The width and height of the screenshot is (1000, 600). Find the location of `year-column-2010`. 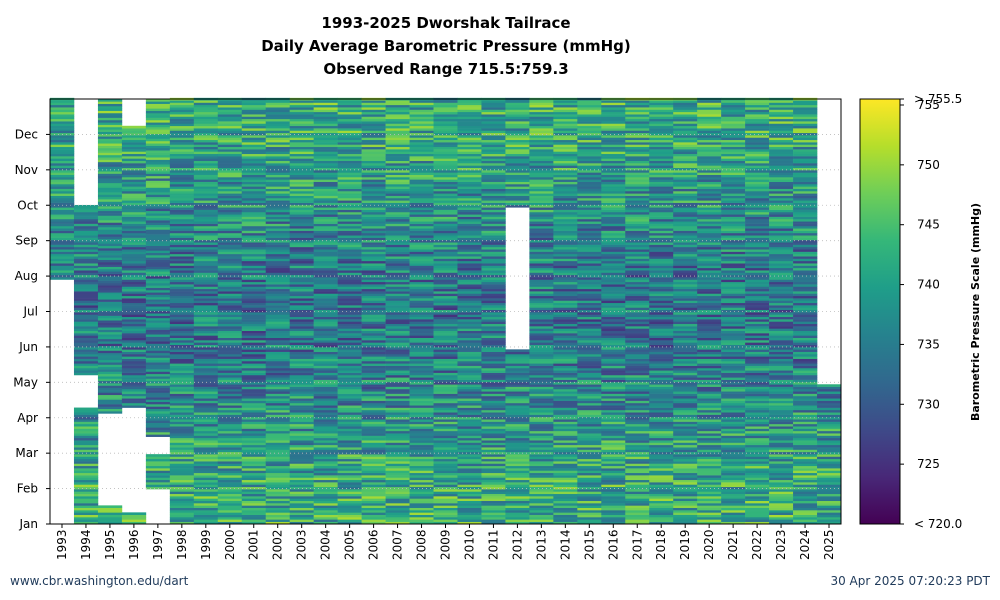

year-column-2010 is located at coordinates (469, 311).